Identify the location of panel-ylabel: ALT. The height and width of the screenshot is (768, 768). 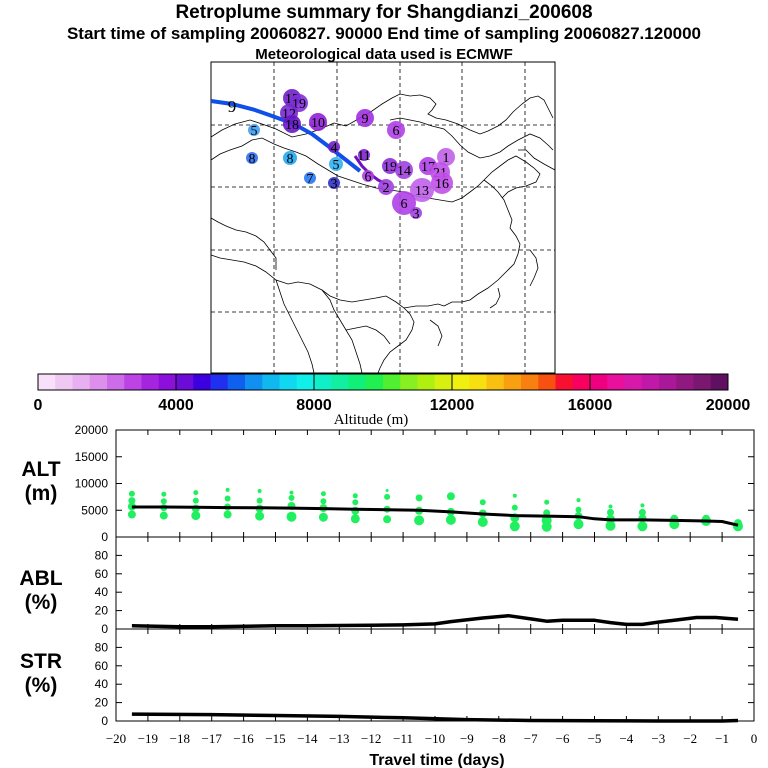
(40, 469).